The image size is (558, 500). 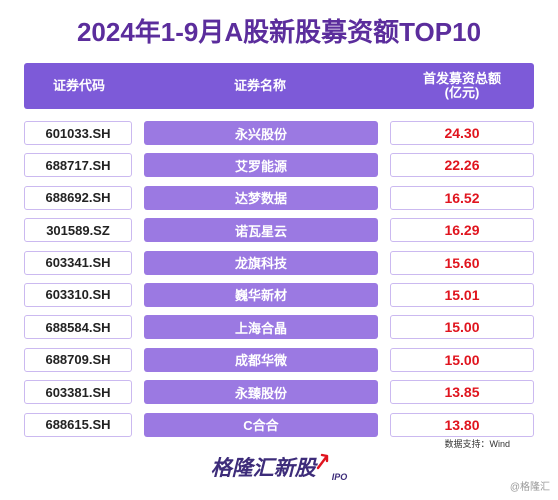 What do you see at coordinates (78, 230) in the screenshot?
I see `stock-code-cell: 301589.SZ` at bounding box center [78, 230].